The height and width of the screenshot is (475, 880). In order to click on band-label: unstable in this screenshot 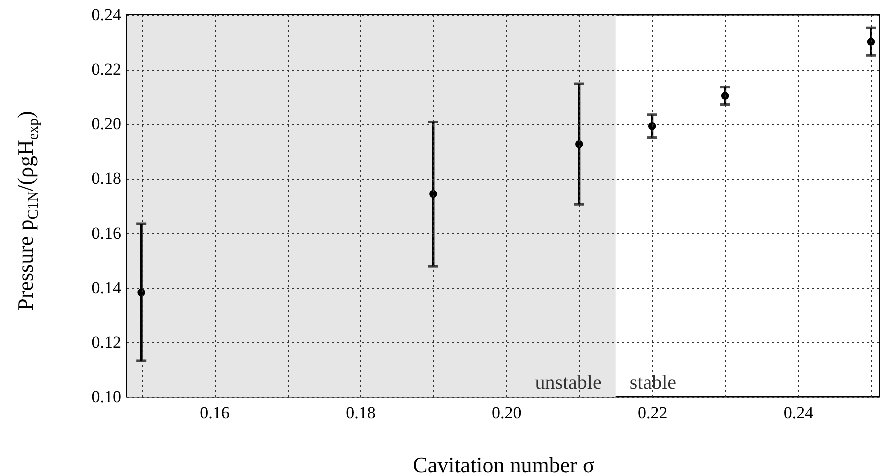, I will do `click(568, 383)`.